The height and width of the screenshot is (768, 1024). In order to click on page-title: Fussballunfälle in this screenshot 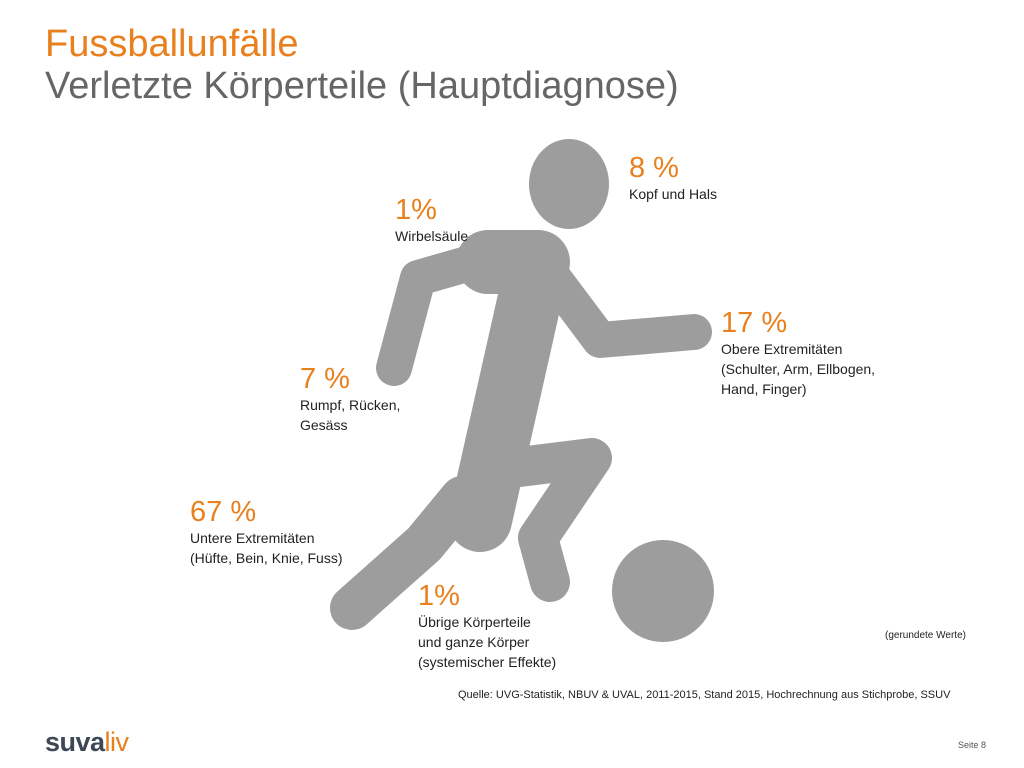, I will do `click(172, 44)`.